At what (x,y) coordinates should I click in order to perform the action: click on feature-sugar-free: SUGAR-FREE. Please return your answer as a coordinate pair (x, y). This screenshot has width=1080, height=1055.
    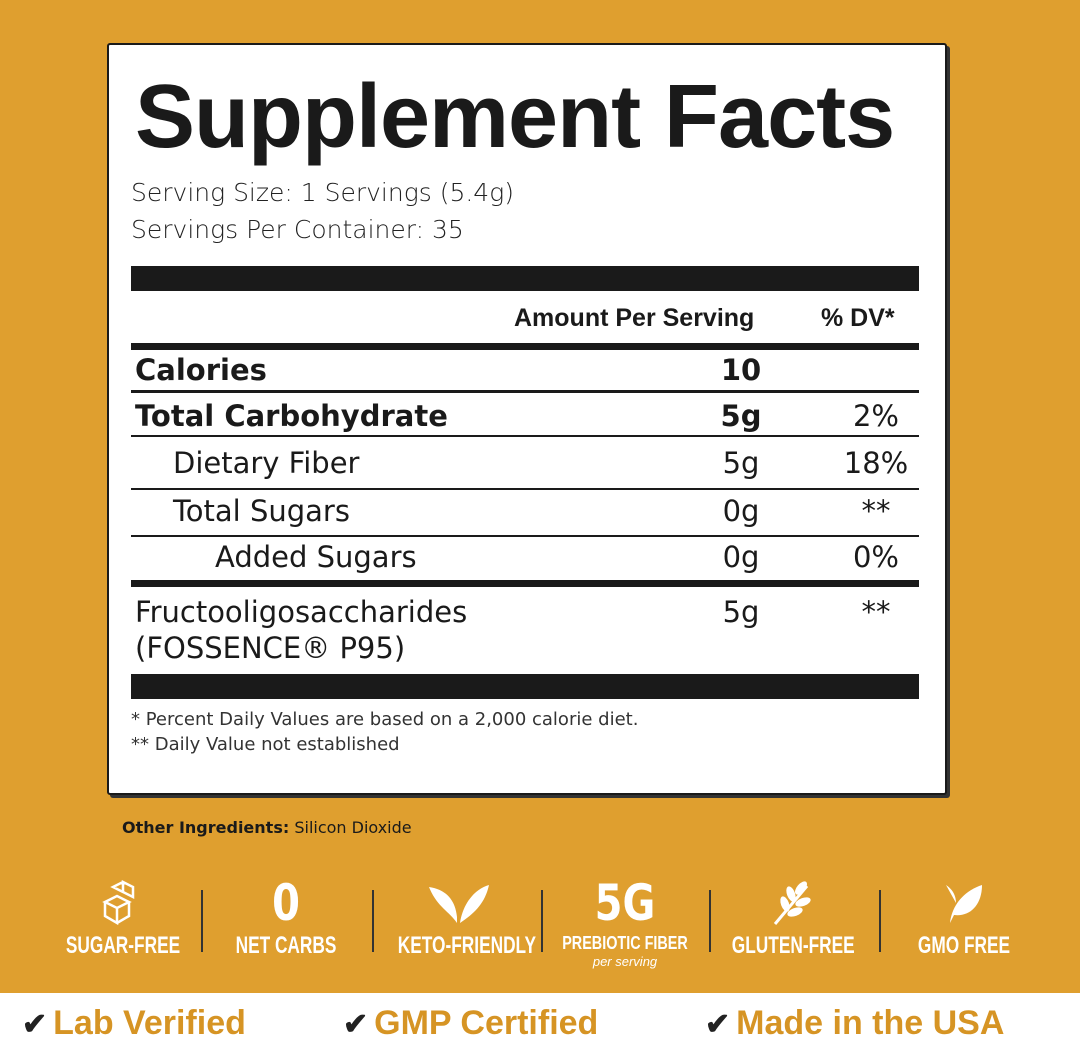
    Looking at the image, I should click on (123, 917).